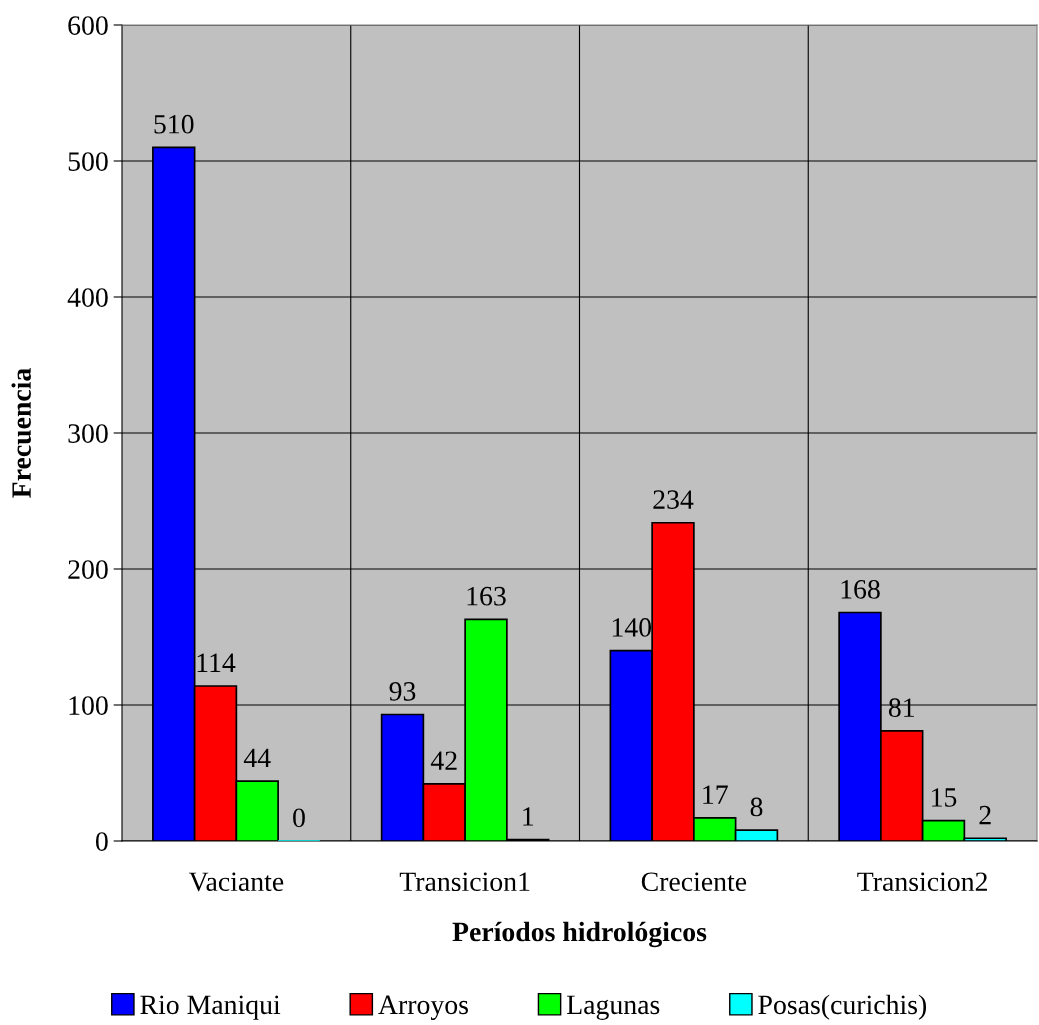 Image resolution: width=1039 pixels, height=1025 pixels. Describe the element at coordinates (210, 1007) in the screenshot. I see `legend-label: Rio Maniqui` at that location.